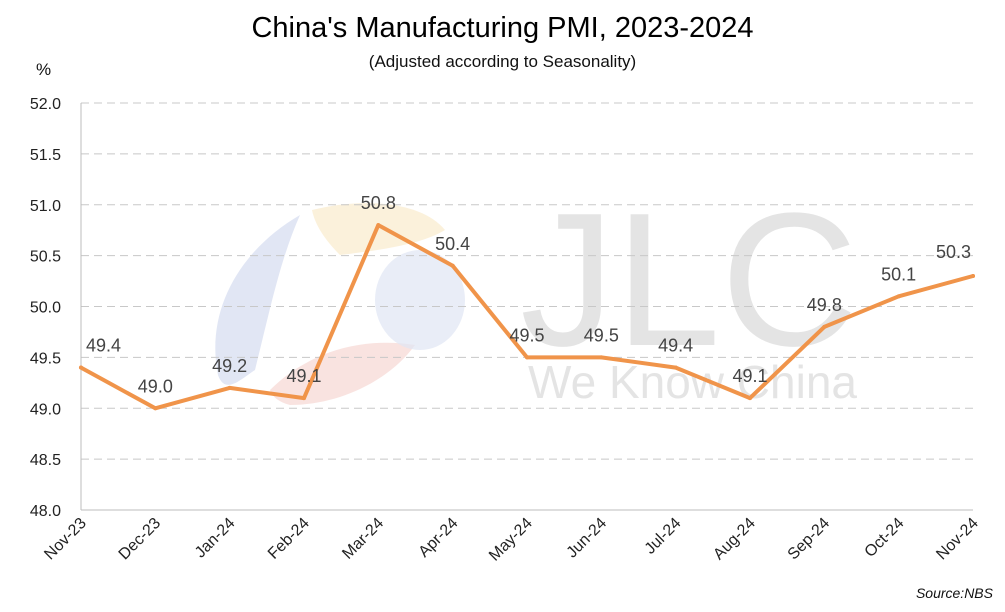 The height and width of the screenshot is (612, 1005). I want to click on data-label: 50.8, so click(378, 203).